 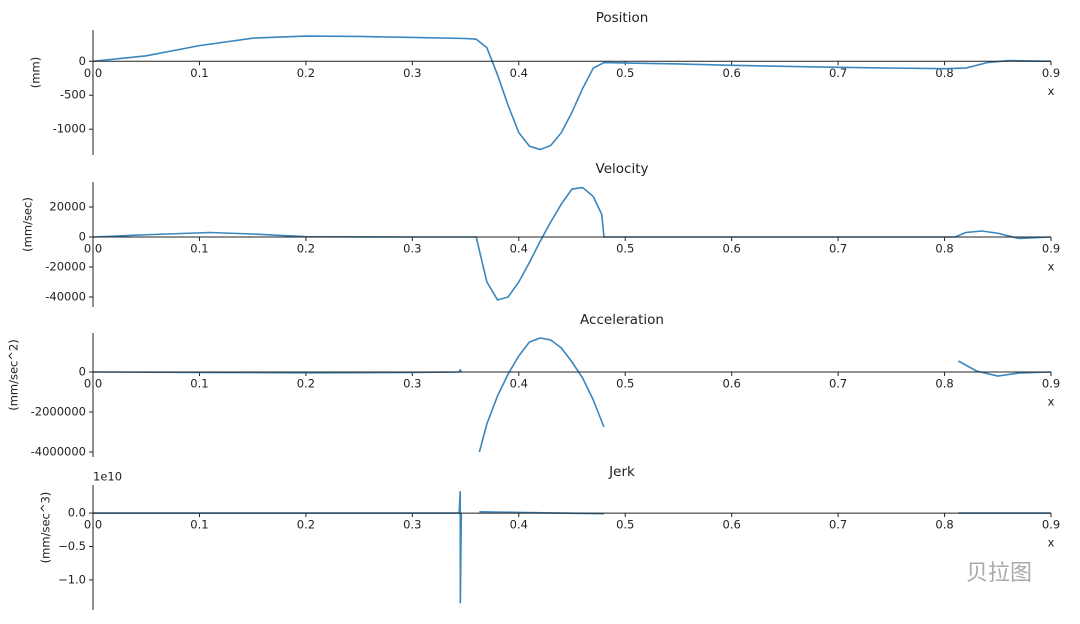 I want to click on offset-text: 1e10, so click(x=107, y=477).